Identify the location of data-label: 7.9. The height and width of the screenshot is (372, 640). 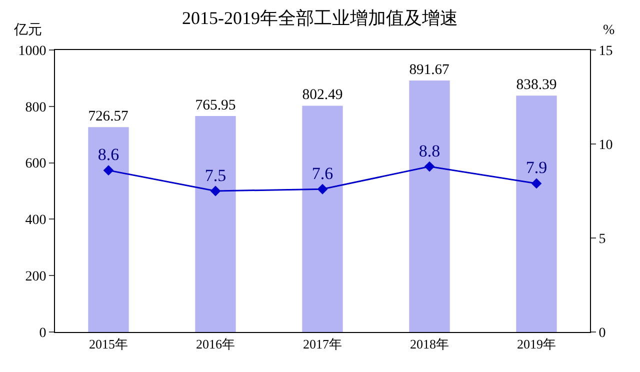
(537, 168).